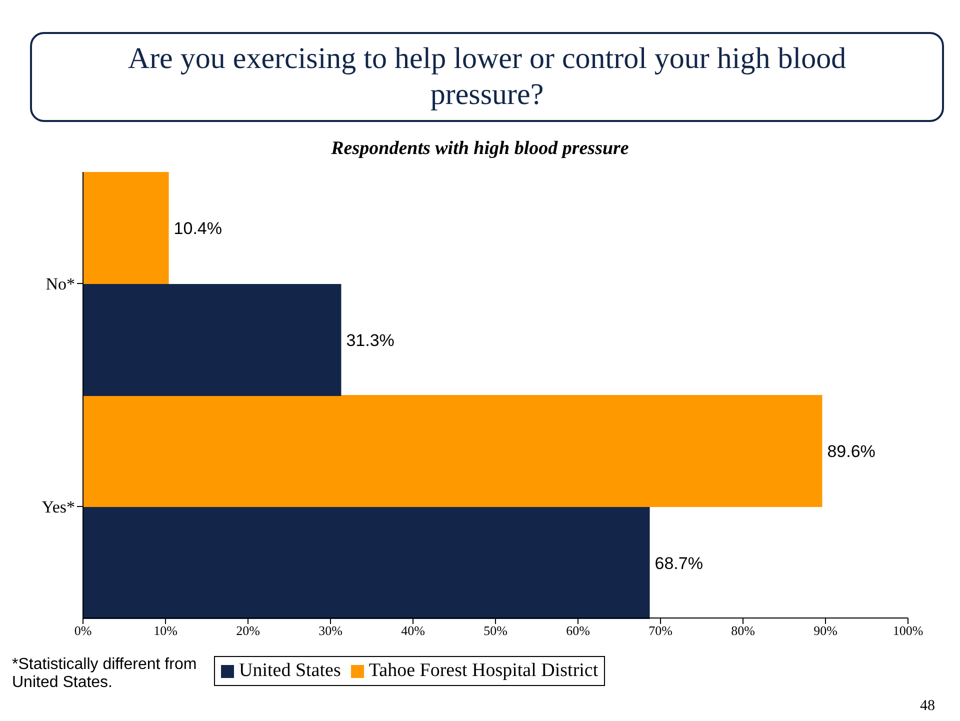 The width and height of the screenshot is (960, 721). What do you see at coordinates (413, 630) in the screenshot?
I see `x-tick-label: 40%` at bounding box center [413, 630].